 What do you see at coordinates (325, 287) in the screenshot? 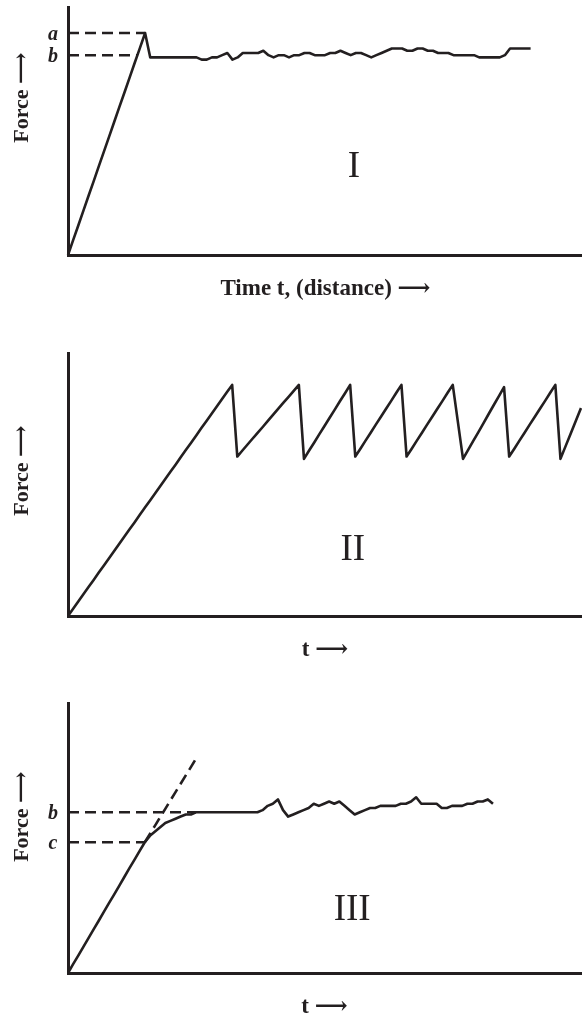
I see `x-axis-title: Time t, (distance) ⟶` at bounding box center [325, 287].